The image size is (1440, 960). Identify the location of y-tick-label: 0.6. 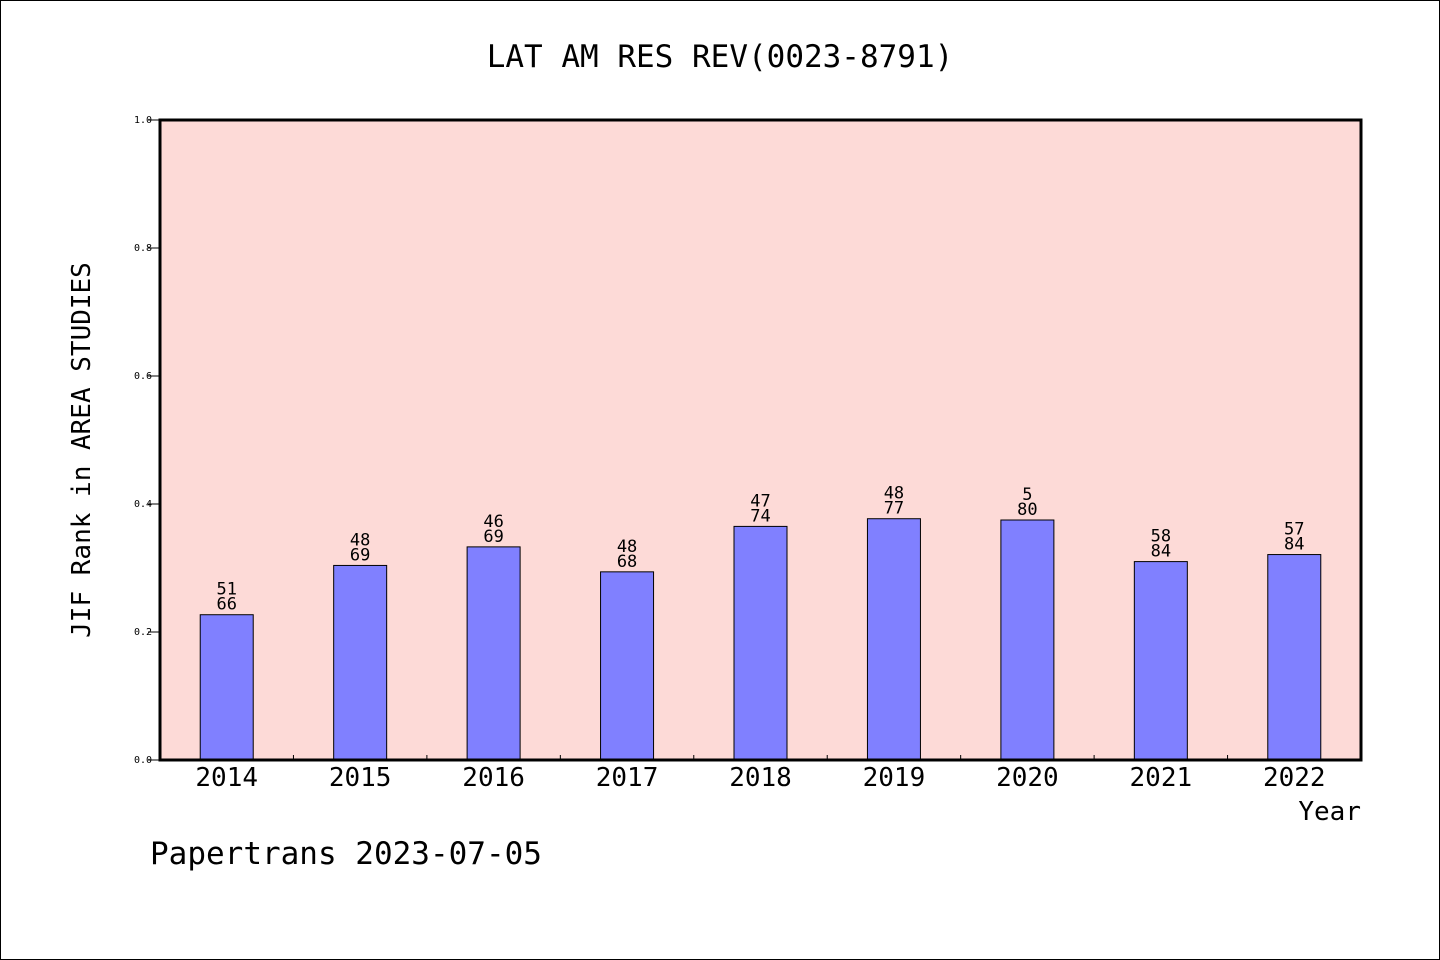
(143, 376).